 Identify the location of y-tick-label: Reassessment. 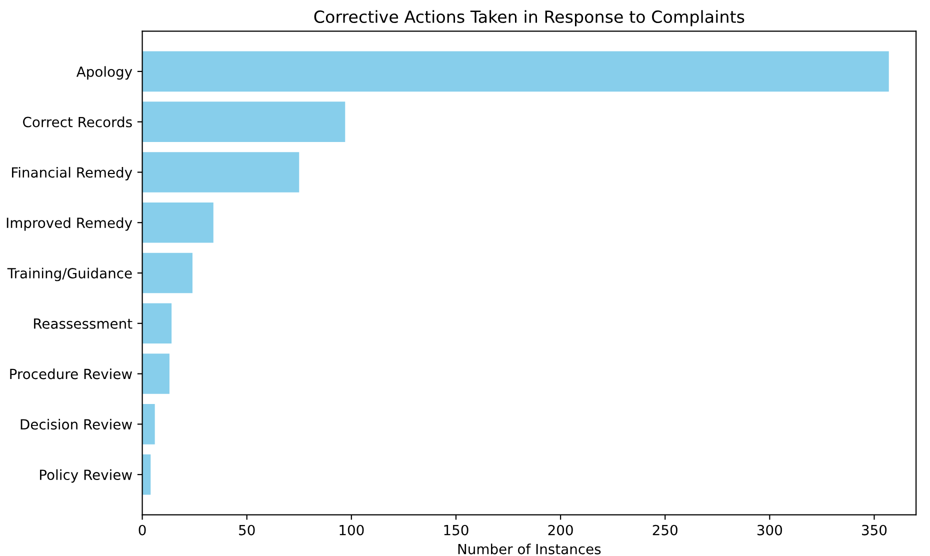
(83, 323).